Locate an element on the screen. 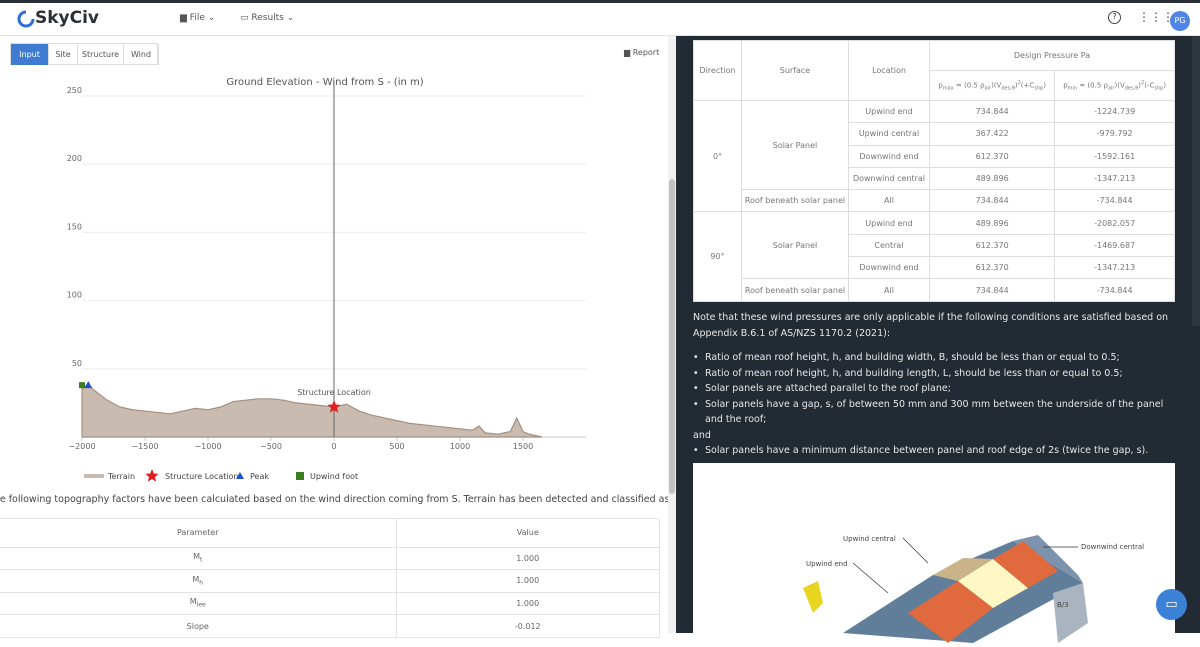 This screenshot has height=647, width=1200. x-tick-label: 0 is located at coordinates (333, 446).